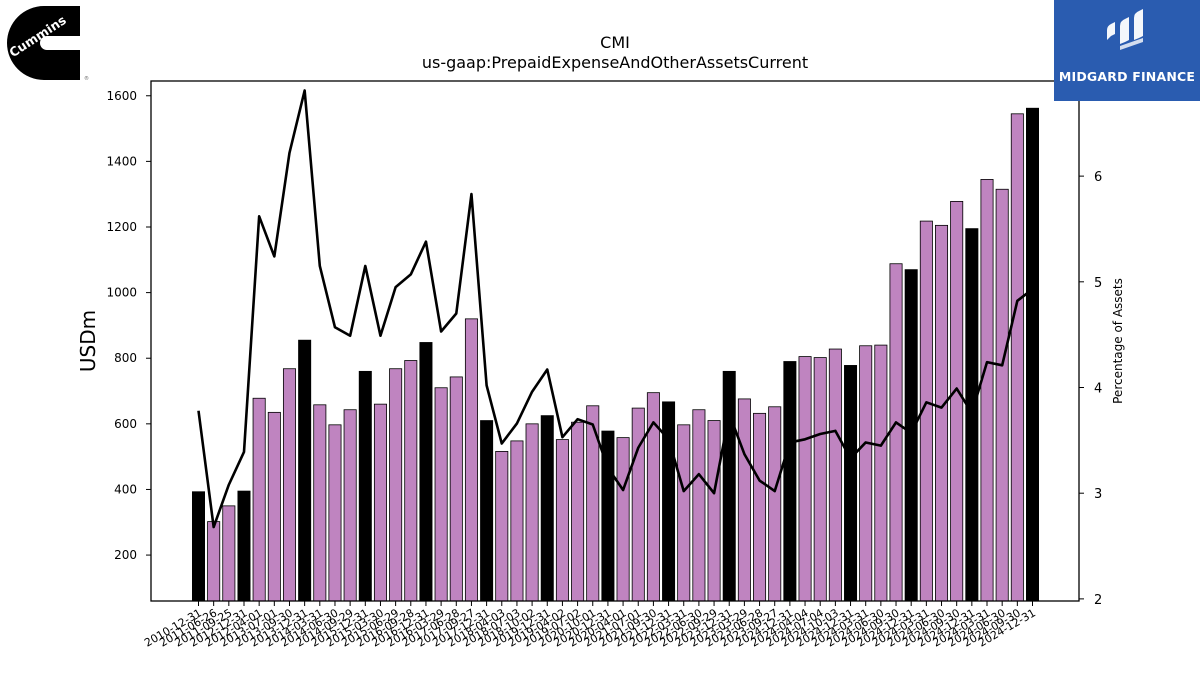 This screenshot has height=675, width=1200. Describe the element at coordinates (1098, 389) in the screenshot. I see `y2-tick-label: 4` at that location.